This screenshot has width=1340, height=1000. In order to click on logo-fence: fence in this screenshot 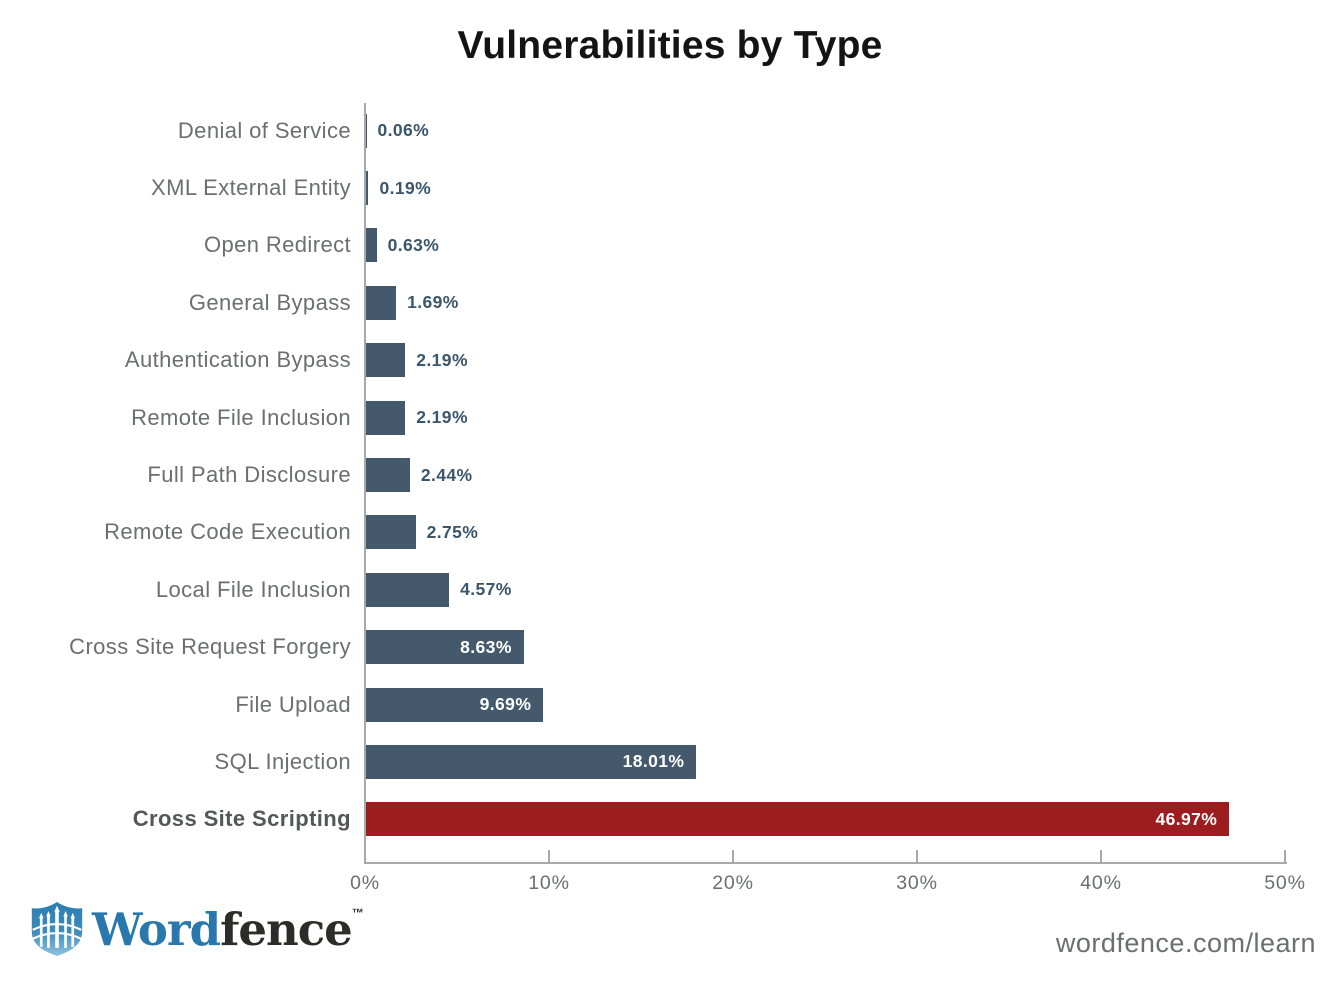, I will do `click(286, 929)`.